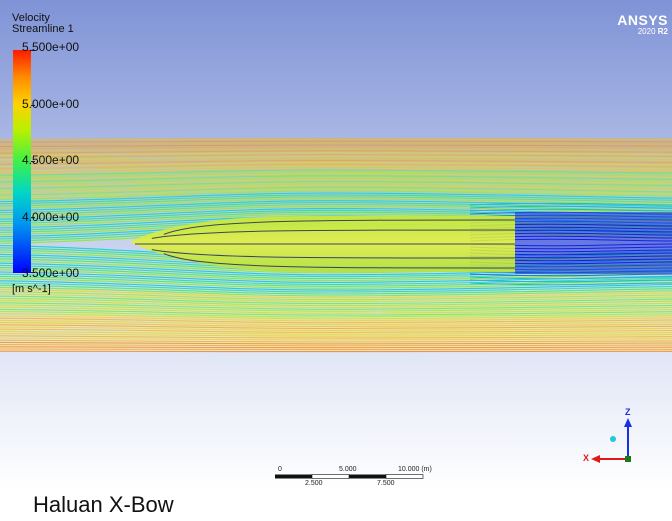 The image size is (672, 521). I want to click on scale-bar: 0 5.000 10.000 (m) 2.500 7.500, so click(353, 477).